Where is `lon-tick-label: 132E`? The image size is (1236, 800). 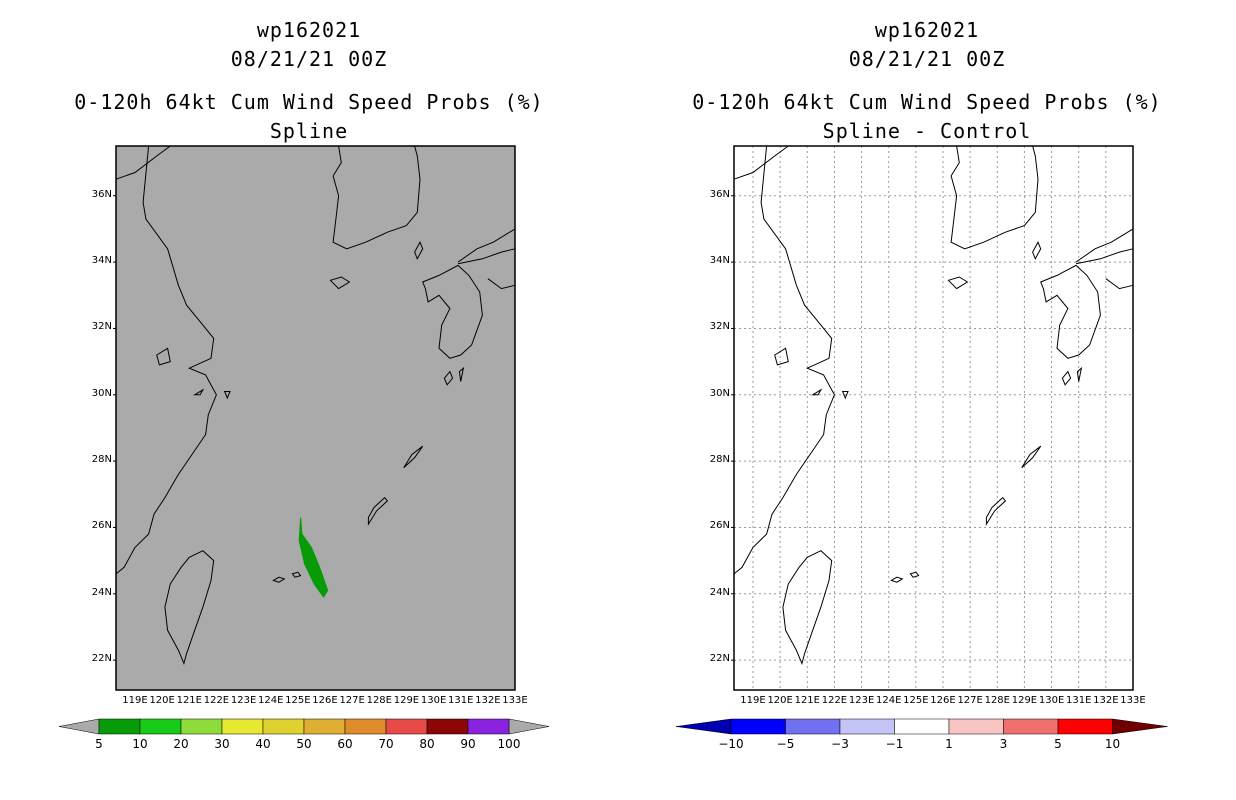
lon-tick-label: 132E is located at coordinates (1106, 700).